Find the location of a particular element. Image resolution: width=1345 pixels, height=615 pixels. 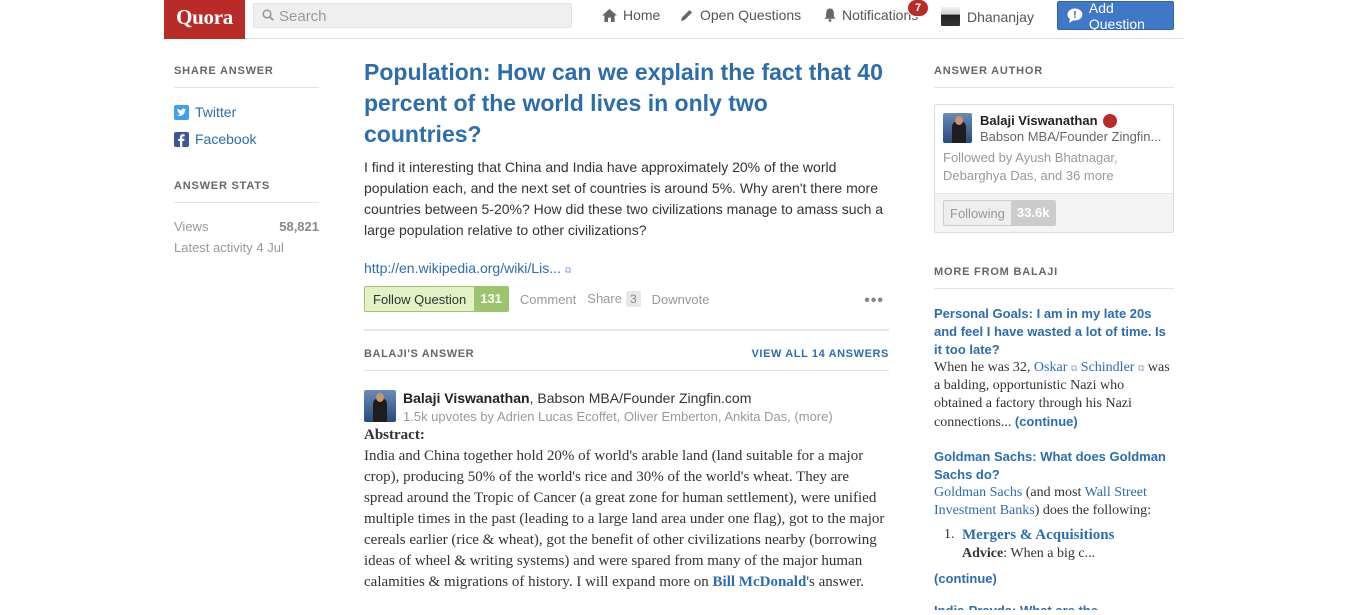

question-topic-link: Population is located at coordinates (423, 72).